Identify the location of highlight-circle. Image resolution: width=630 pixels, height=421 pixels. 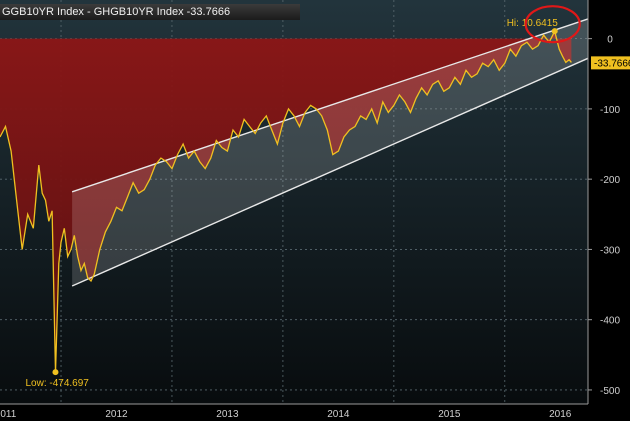
(552, 24).